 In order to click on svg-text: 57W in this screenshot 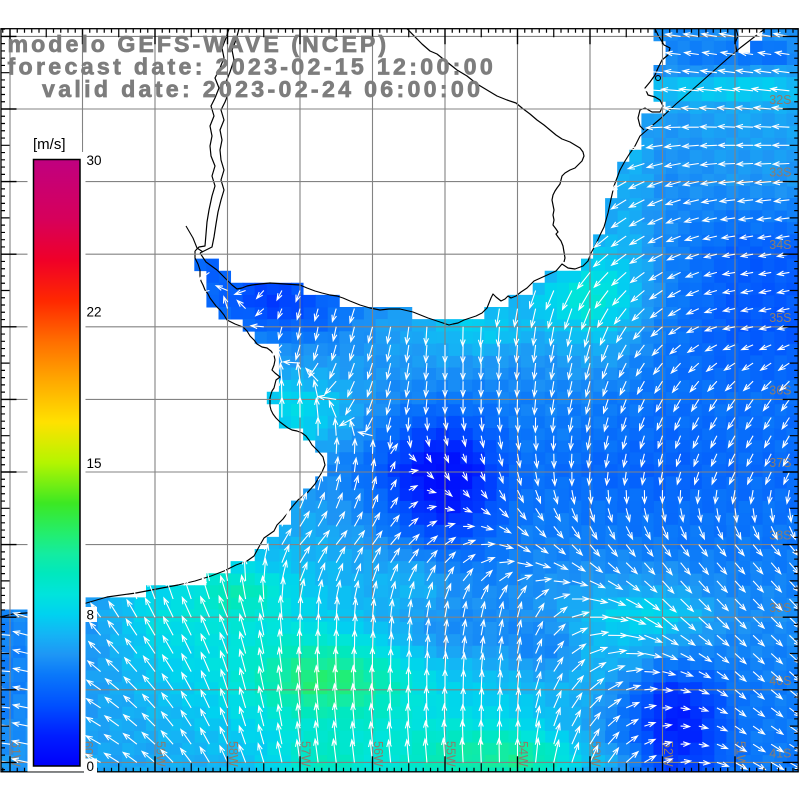, I will do `click(306, 754)`.